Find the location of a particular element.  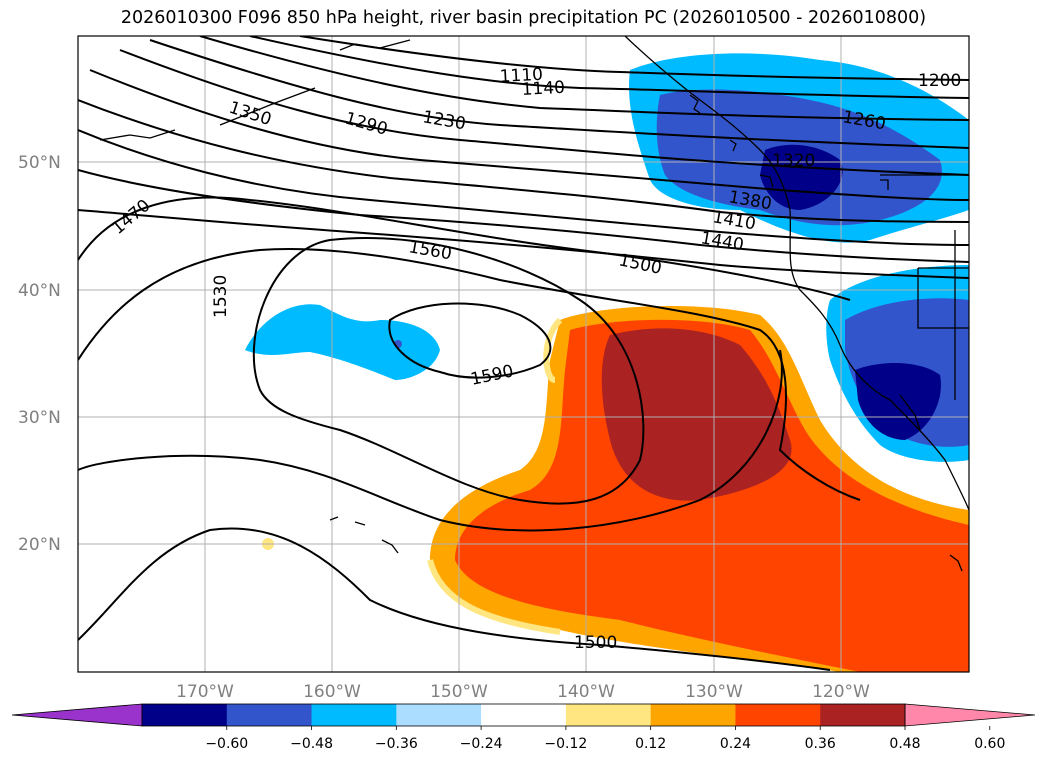

lat-label: 20°N is located at coordinates (39, 545).